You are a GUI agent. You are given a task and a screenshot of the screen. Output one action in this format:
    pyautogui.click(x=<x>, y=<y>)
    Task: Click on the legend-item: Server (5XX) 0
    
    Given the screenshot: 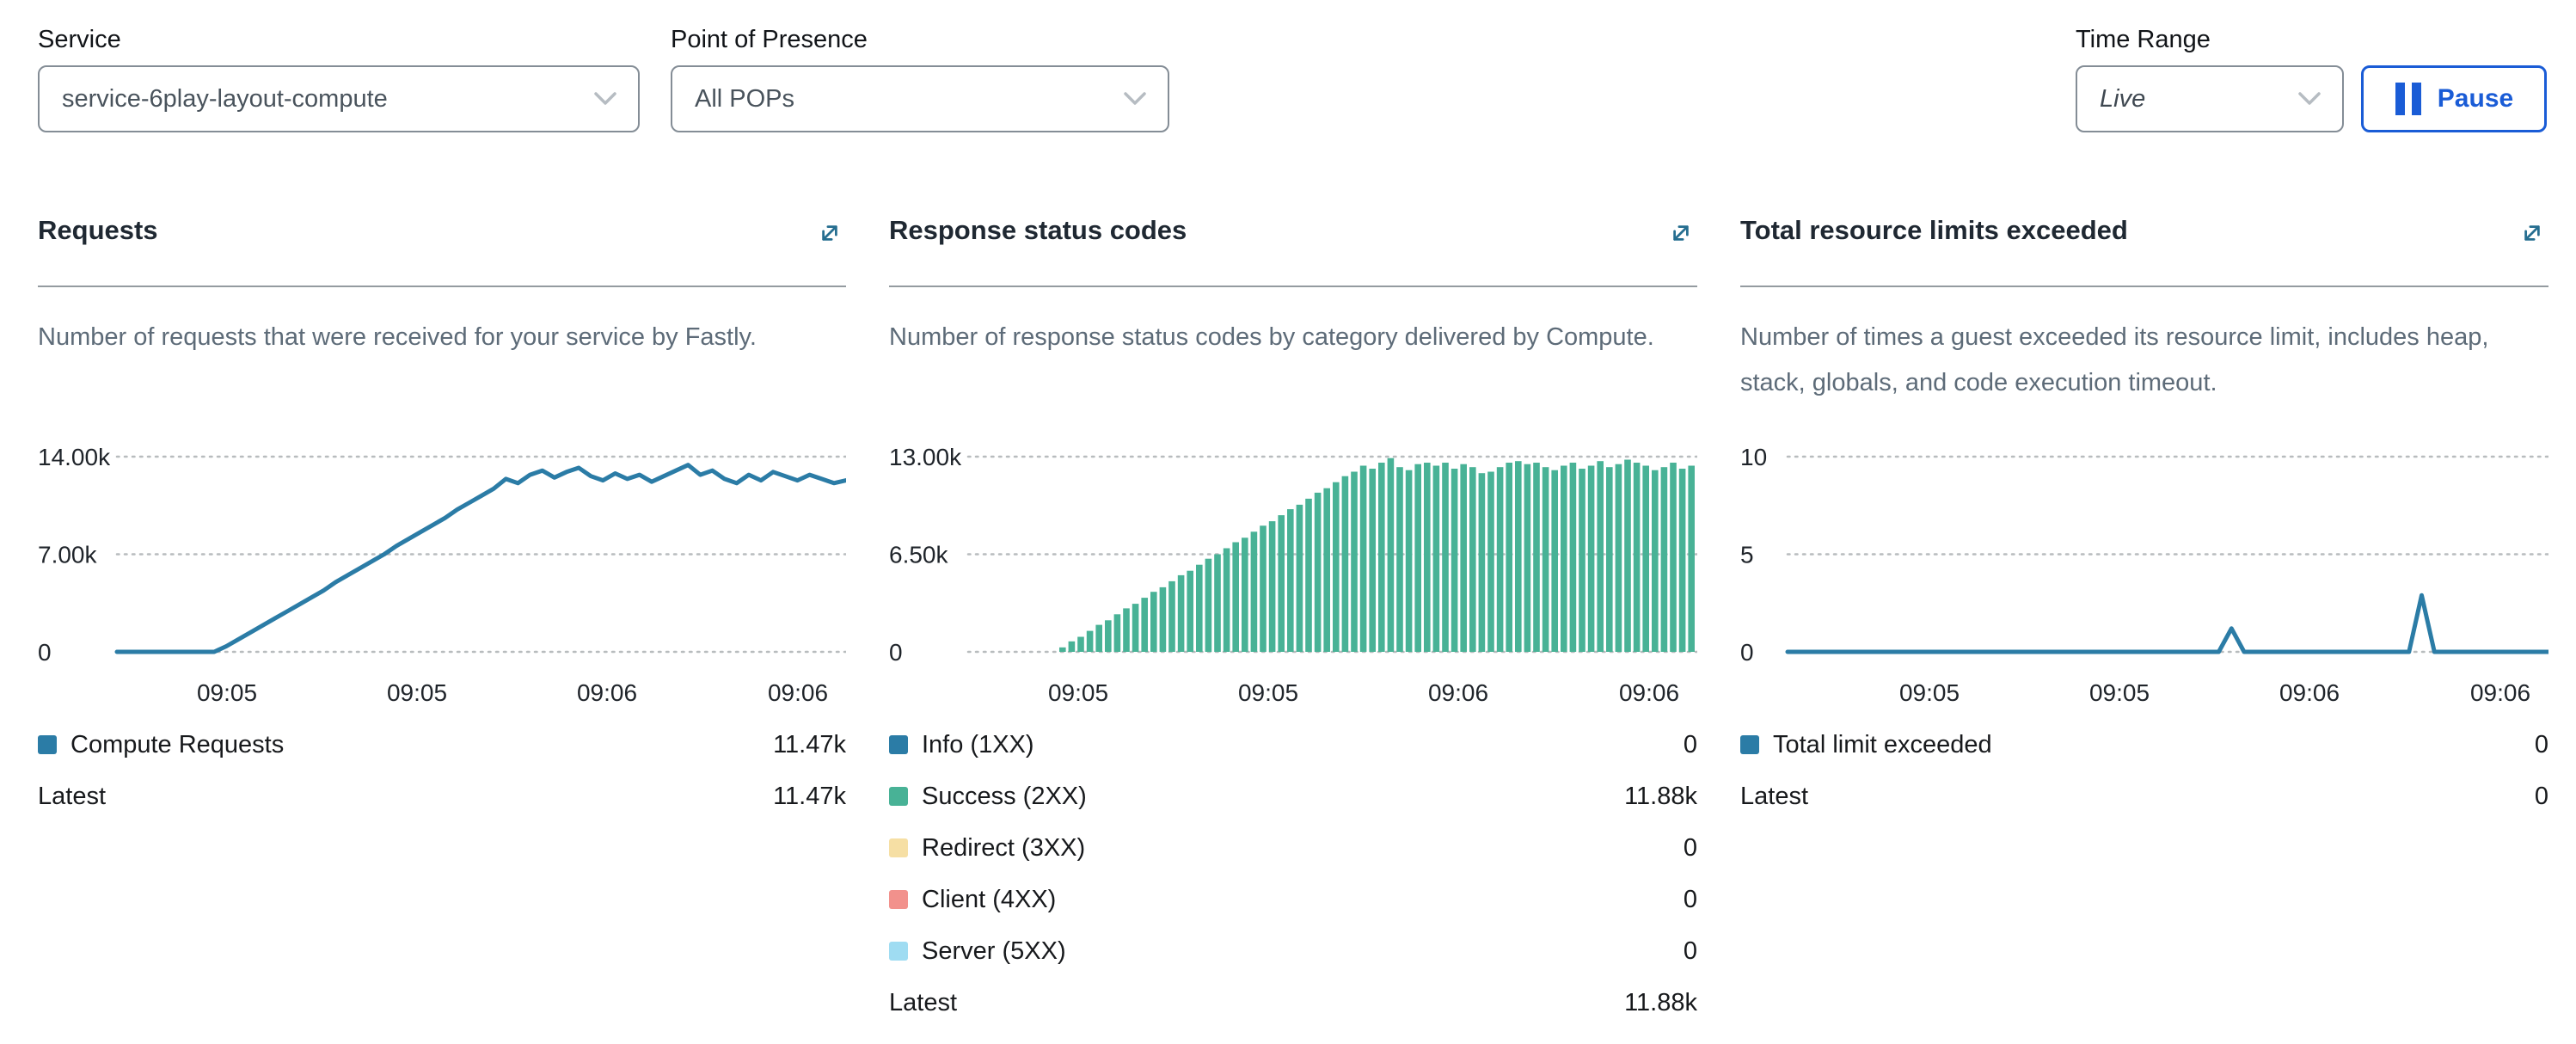 What is the action you would take?
    pyautogui.click(x=1293, y=951)
    